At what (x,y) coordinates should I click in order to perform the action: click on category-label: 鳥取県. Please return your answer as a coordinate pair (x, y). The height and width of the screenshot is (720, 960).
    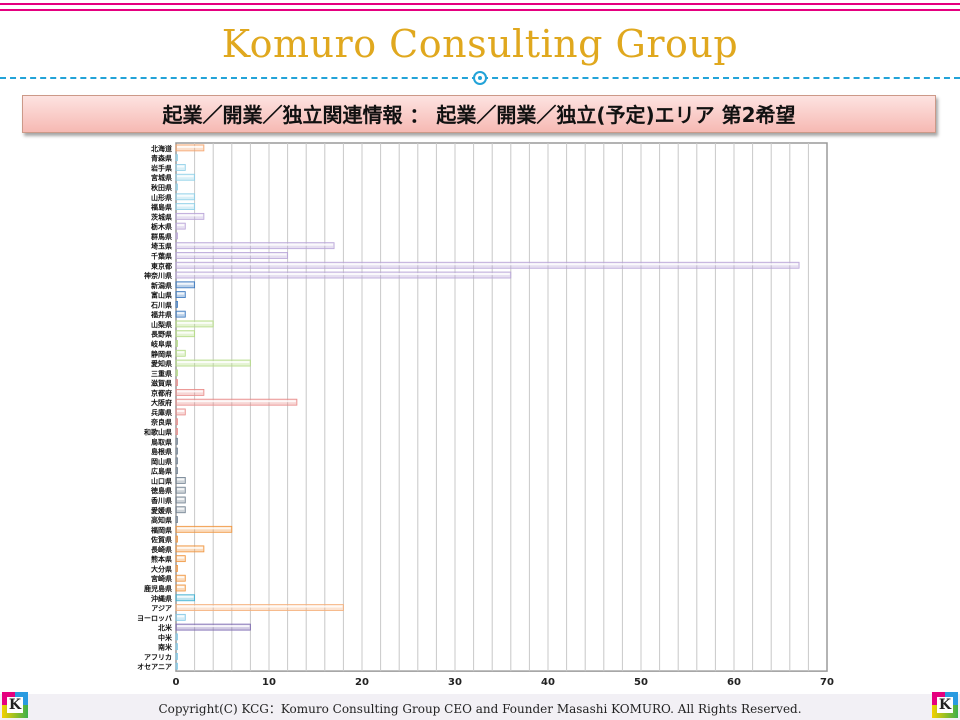
    Looking at the image, I should click on (161, 441).